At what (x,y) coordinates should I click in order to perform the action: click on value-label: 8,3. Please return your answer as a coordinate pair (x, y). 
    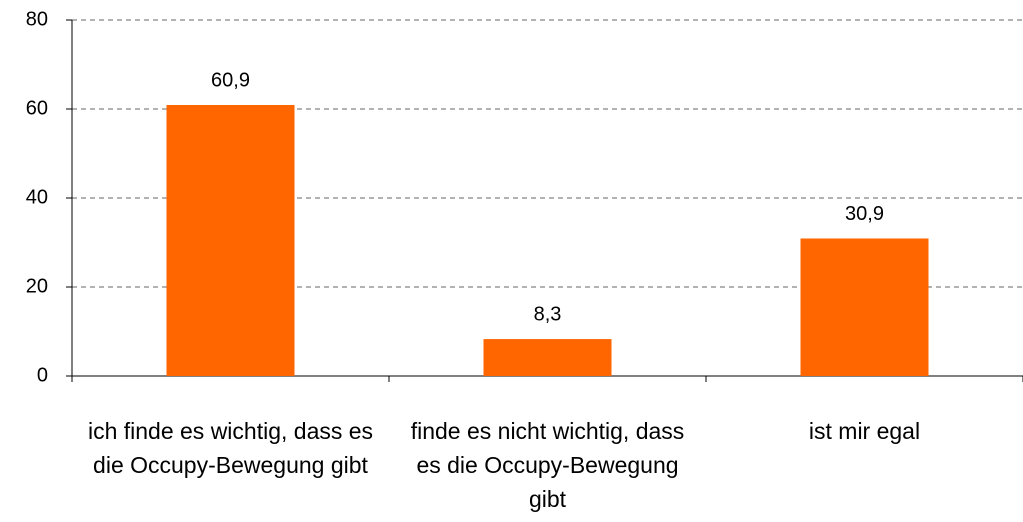
    Looking at the image, I should click on (548, 314).